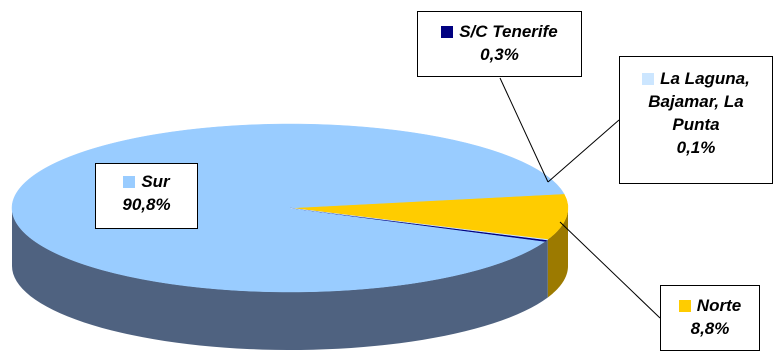 The width and height of the screenshot is (773, 352). Describe the element at coordinates (524, 130) in the screenshot. I see `leader-line-sc-tenerife` at that location.